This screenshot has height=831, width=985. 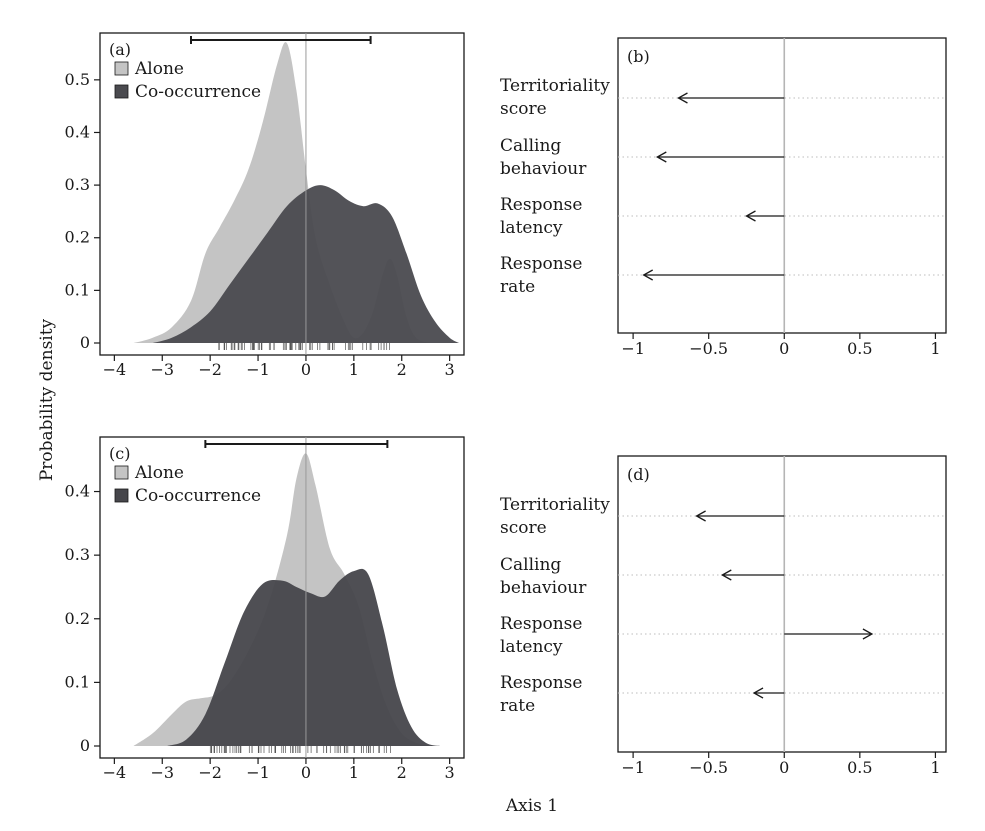 What do you see at coordinates (47, 399) in the screenshot?
I see `y-axis-label: Probability density` at bounding box center [47, 399].